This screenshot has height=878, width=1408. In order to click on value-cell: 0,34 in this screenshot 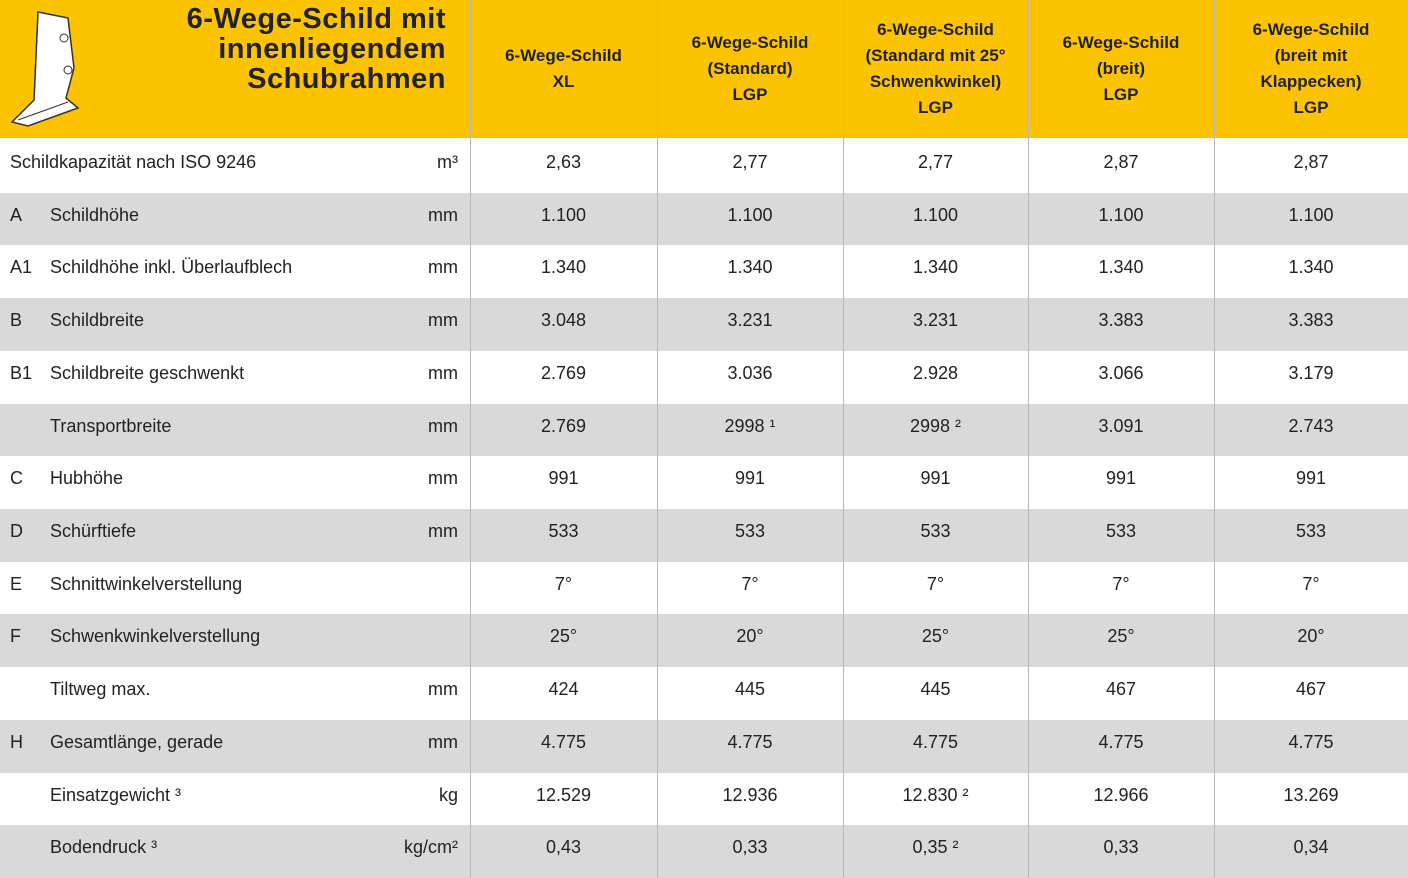, I will do `click(1311, 847)`.